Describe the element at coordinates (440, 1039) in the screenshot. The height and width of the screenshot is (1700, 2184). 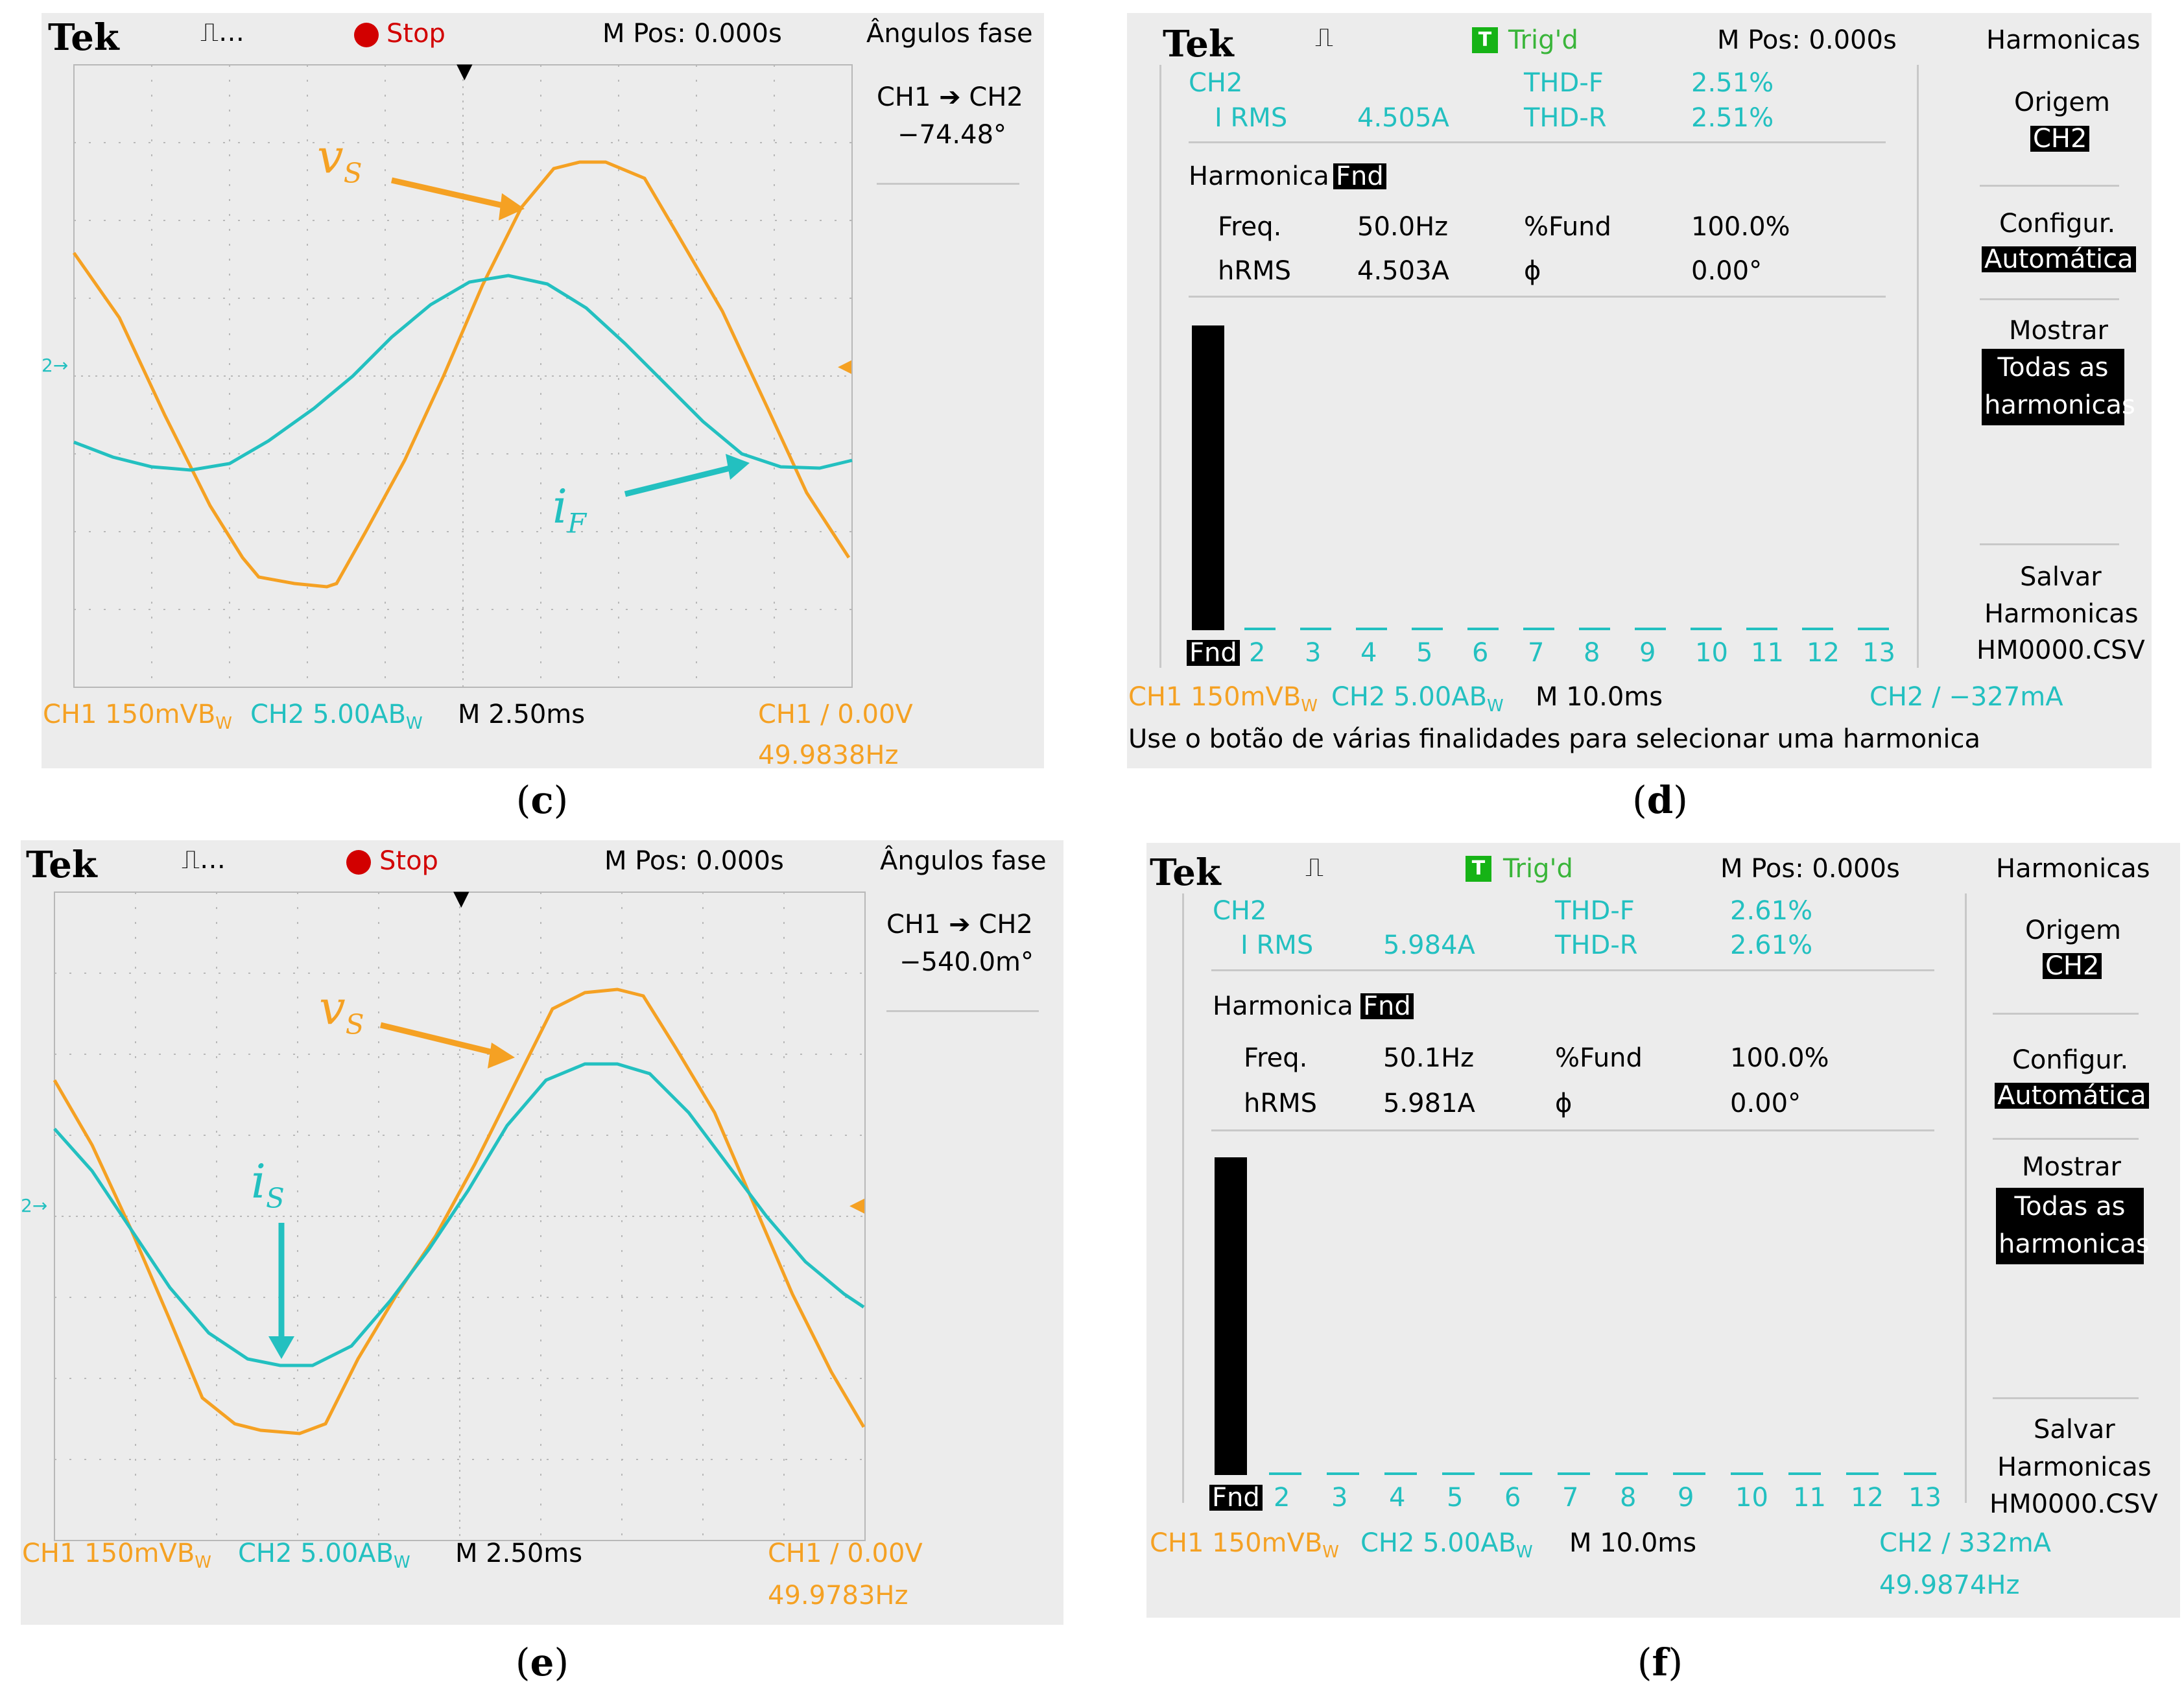
I see `vs-arrow` at that location.